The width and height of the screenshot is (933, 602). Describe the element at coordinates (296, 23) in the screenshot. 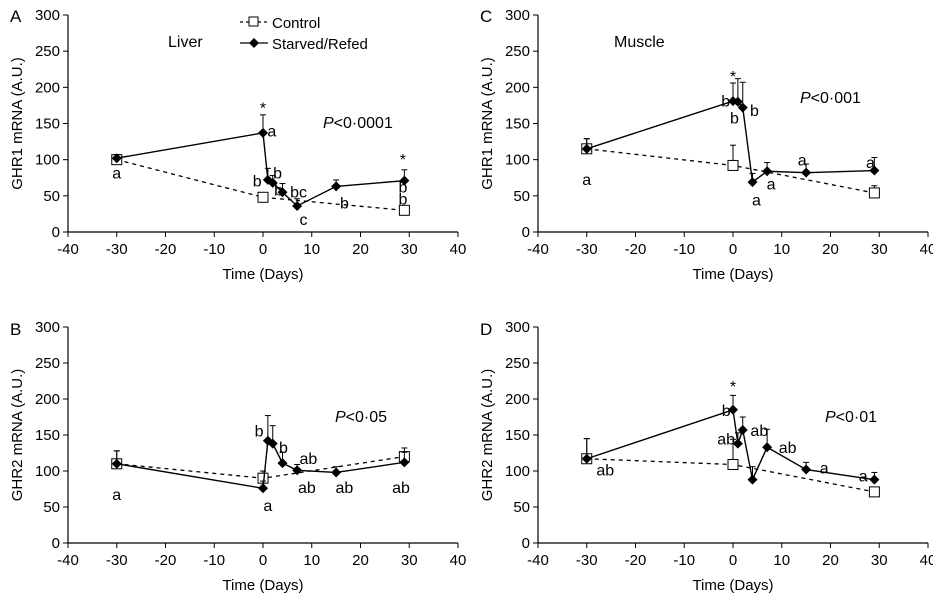

I see `legend-control-label: Control` at that location.